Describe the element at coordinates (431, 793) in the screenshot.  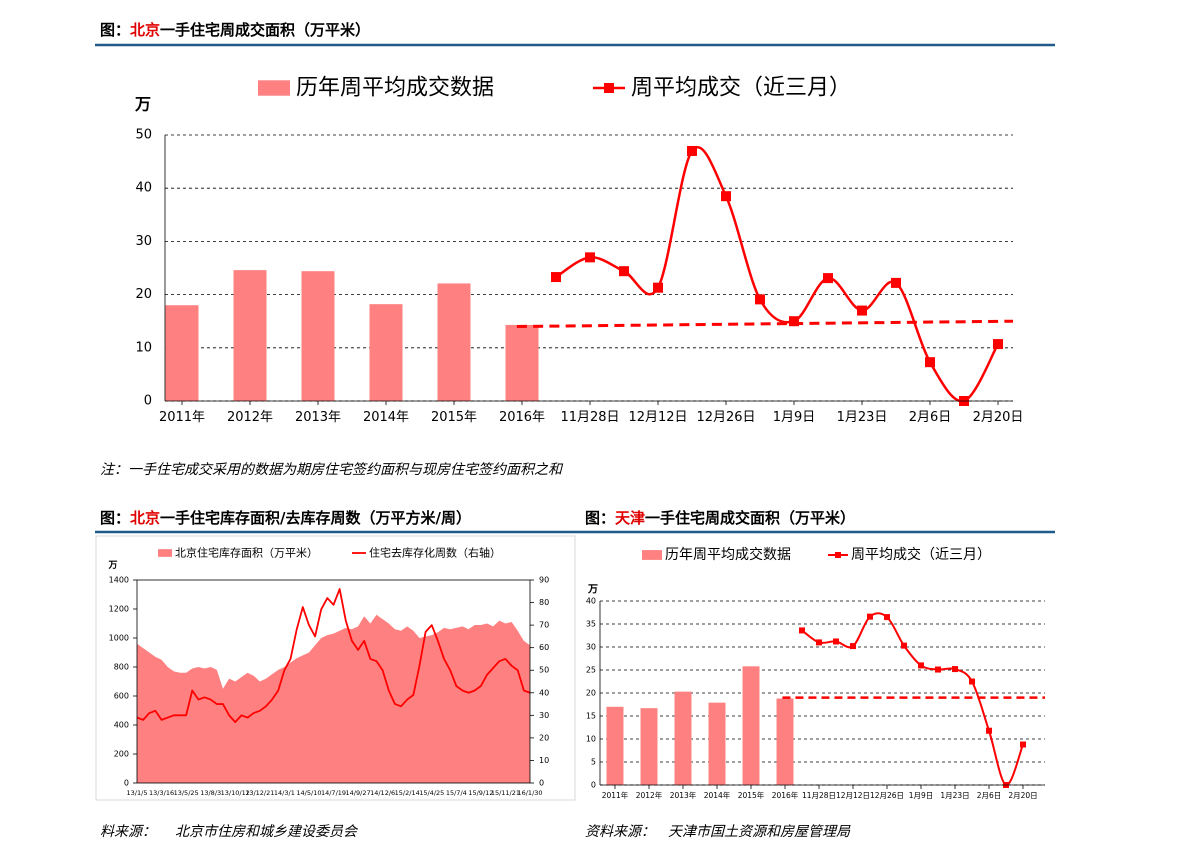
I see `x-tick-label: 15/4/25` at that location.